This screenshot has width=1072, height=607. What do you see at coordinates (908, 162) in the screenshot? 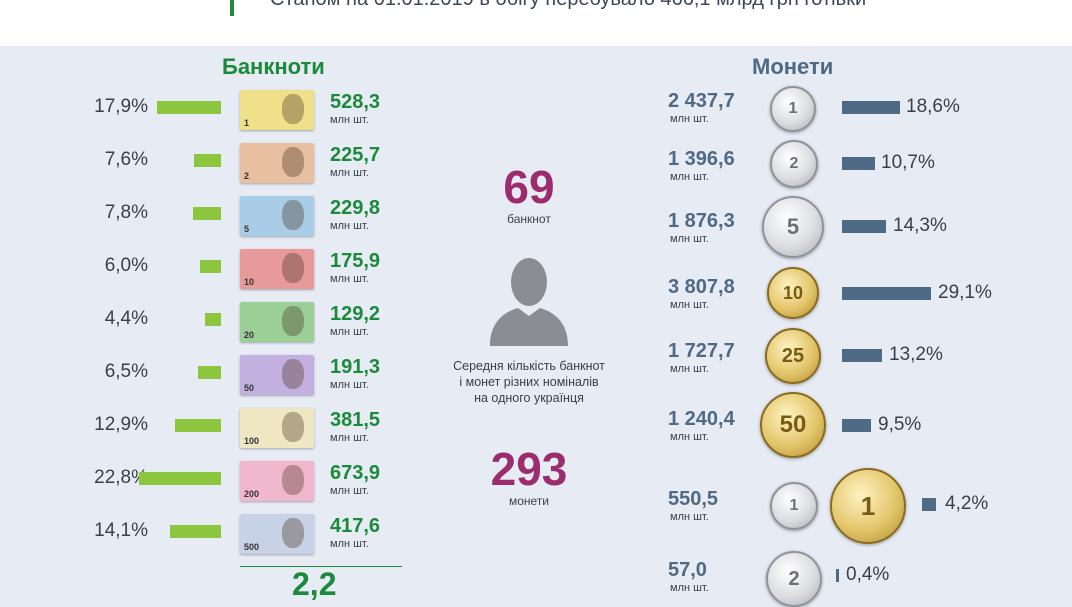
I see `coin-percent: 10,7%` at bounding box center [908, 162].